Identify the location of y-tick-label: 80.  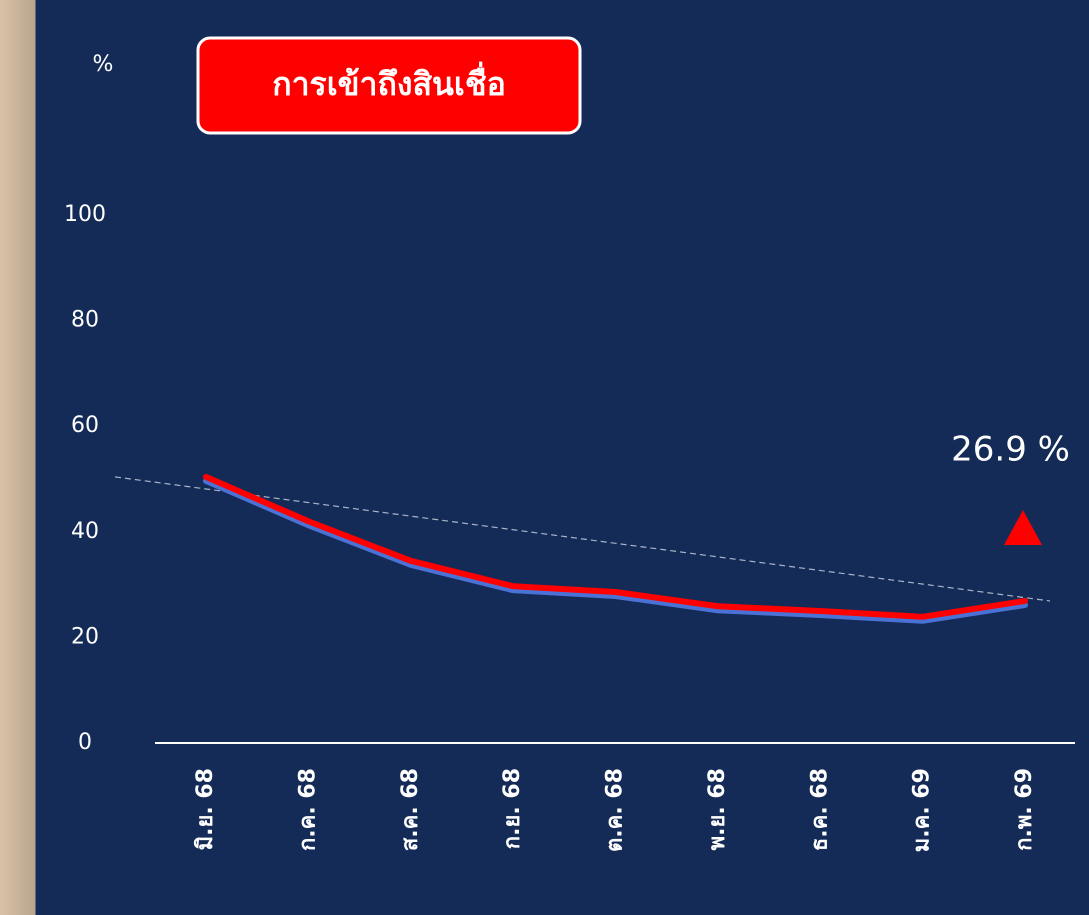
(85, 320).